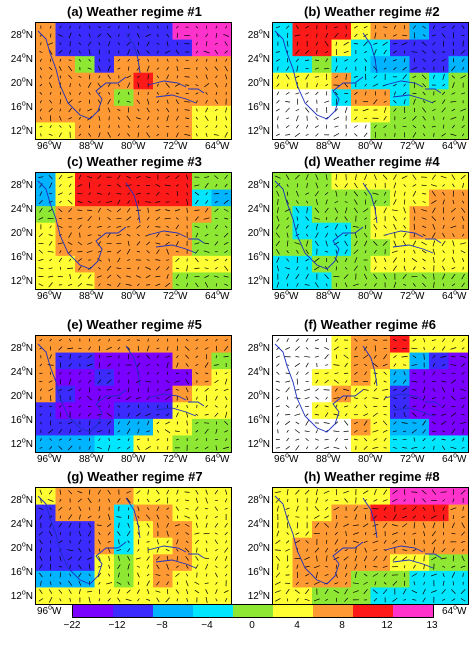 Image resolution: width=474 pixels, height=649 pixels. What do you see at coordinates (412, 145) in the screenshot?
I see `lon-label: 72oW` at bounding box center [412, 145].